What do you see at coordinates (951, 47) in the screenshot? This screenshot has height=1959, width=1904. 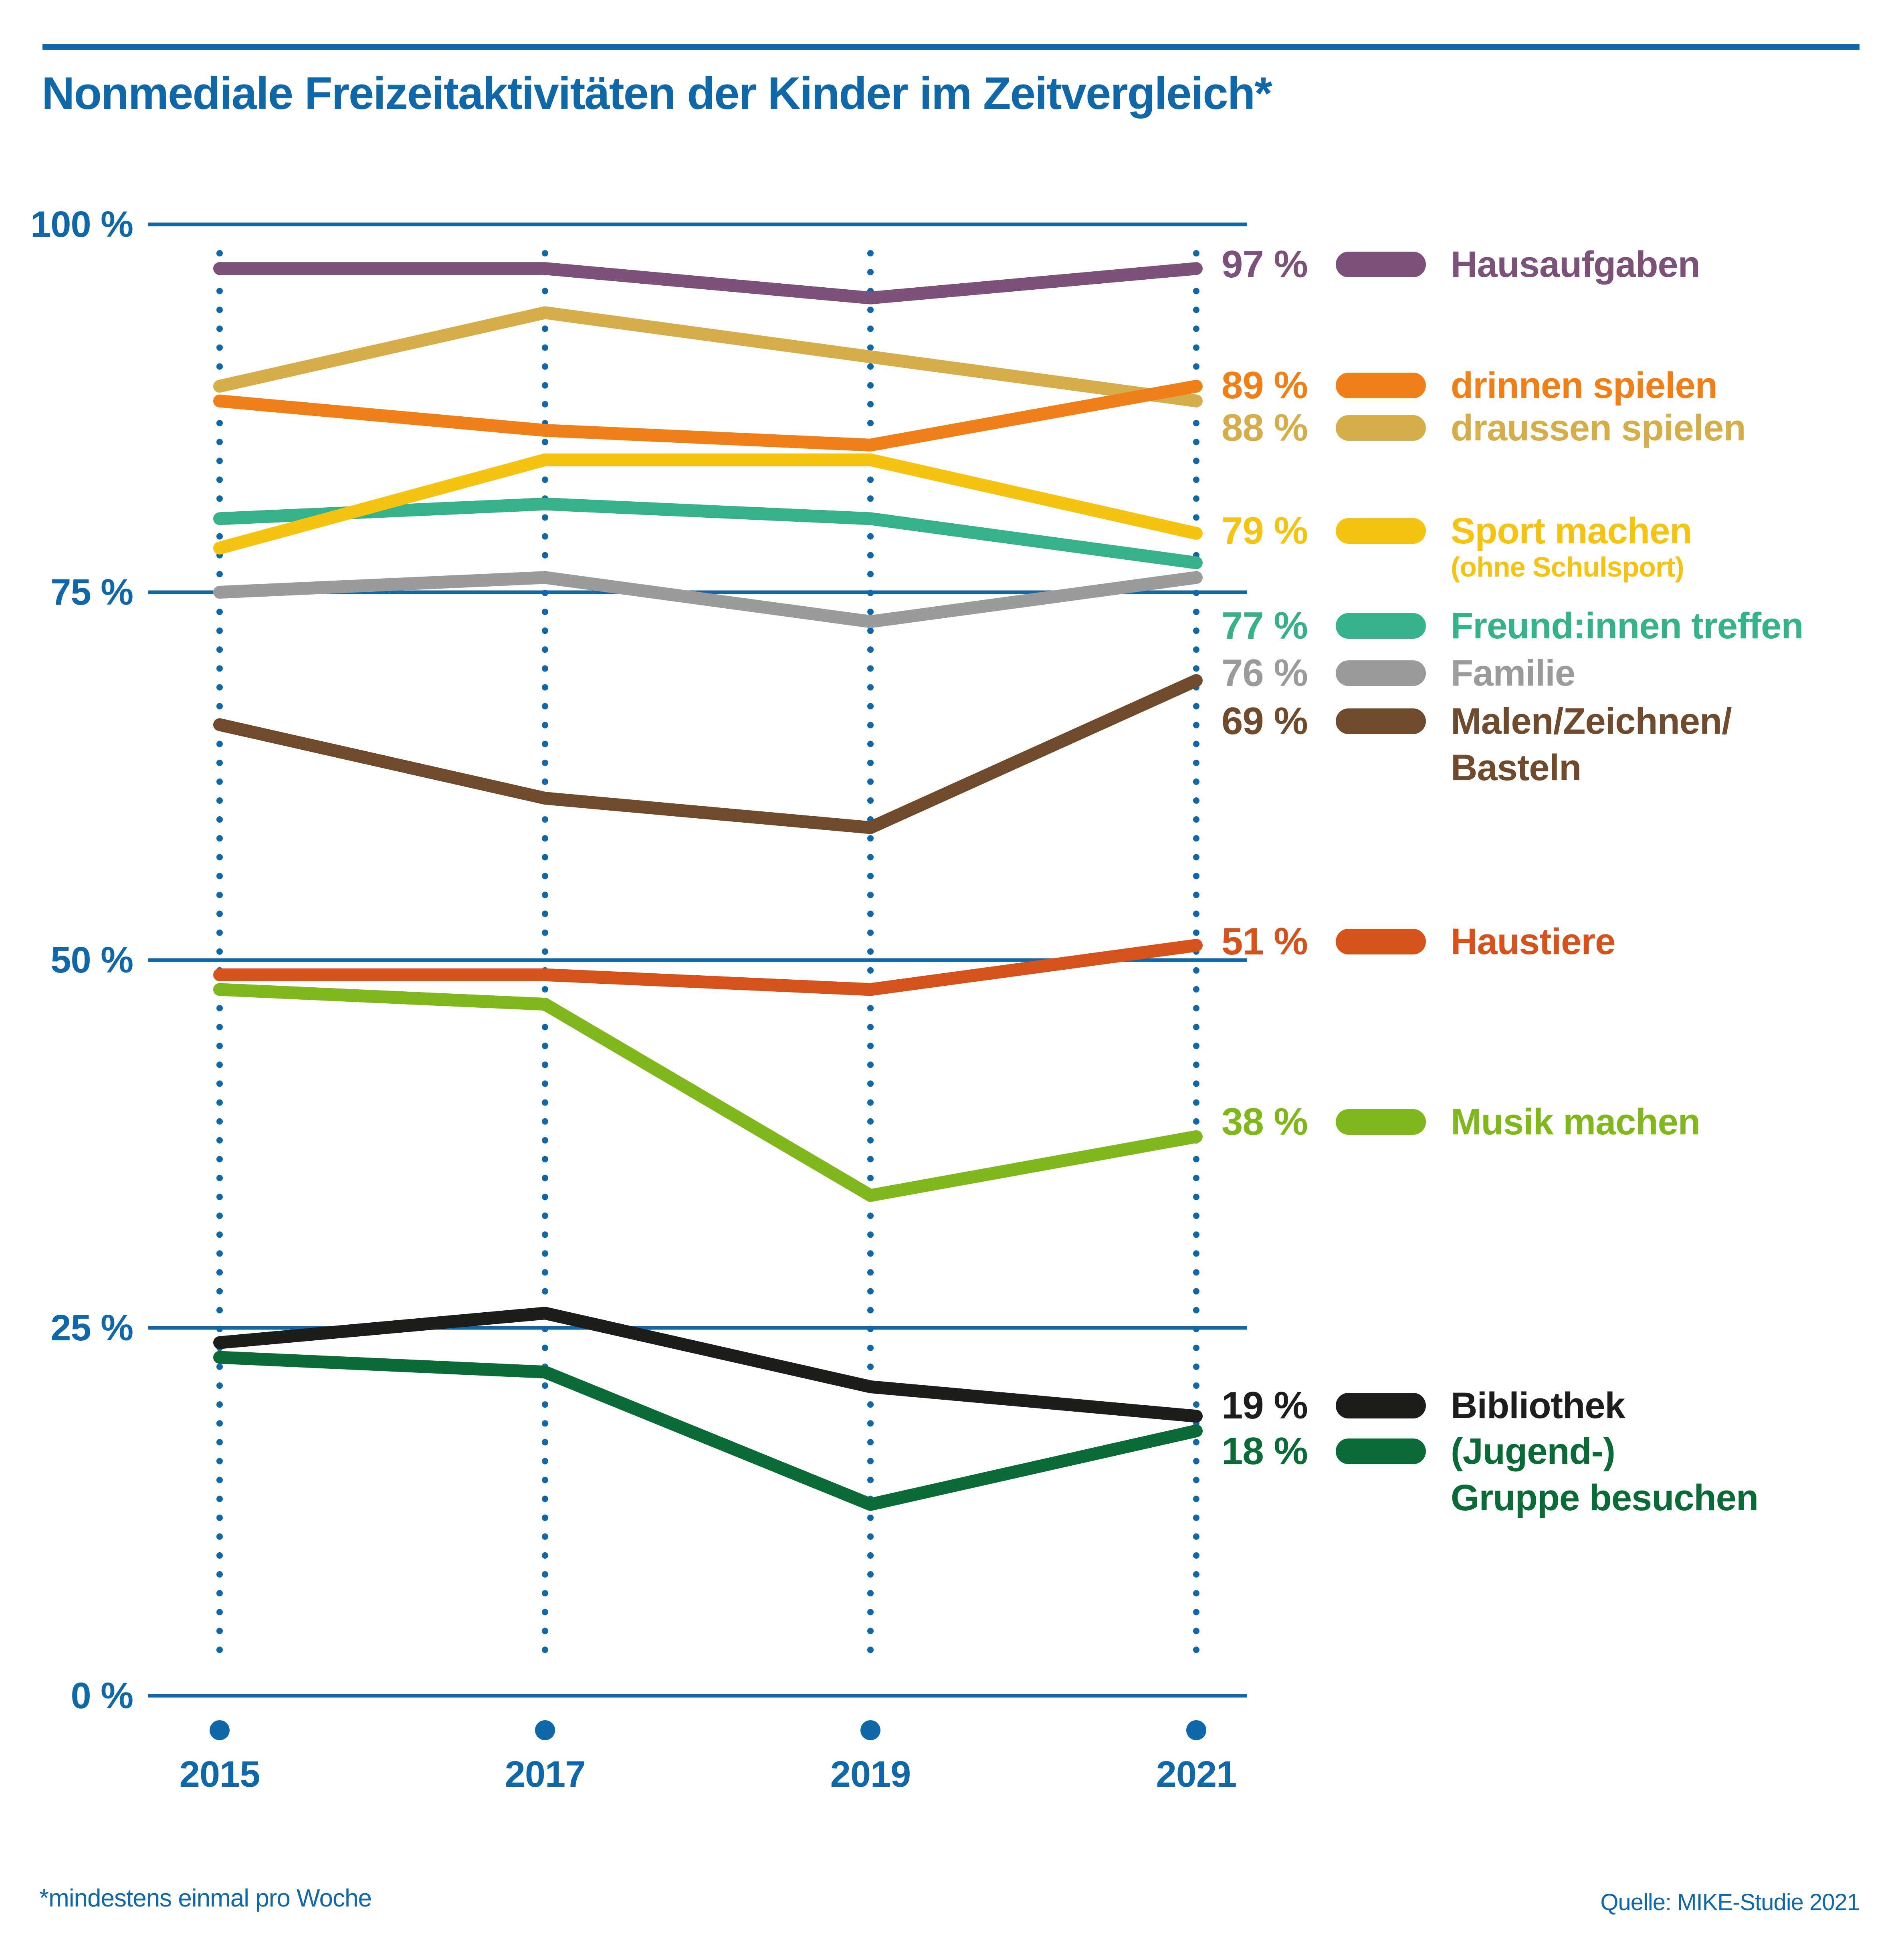 I see `title-top-rule` at bounding box center [951, 47].